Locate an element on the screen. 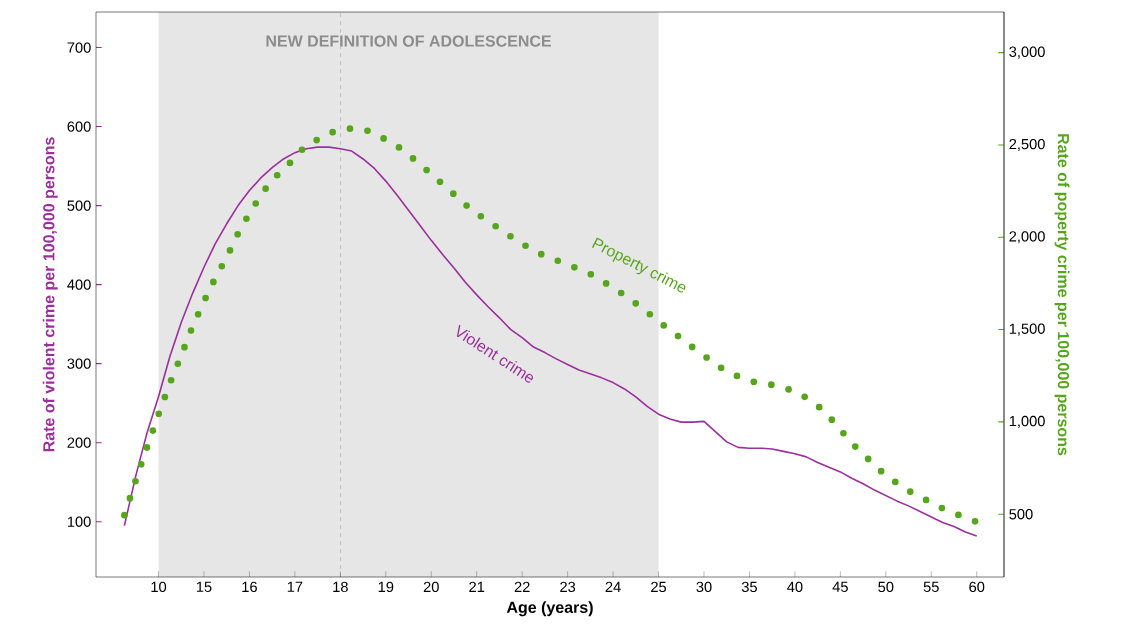 The height and width of the screenshot is (636, 1134). x-tick-label: 25 is located at coordinates (659, 587).